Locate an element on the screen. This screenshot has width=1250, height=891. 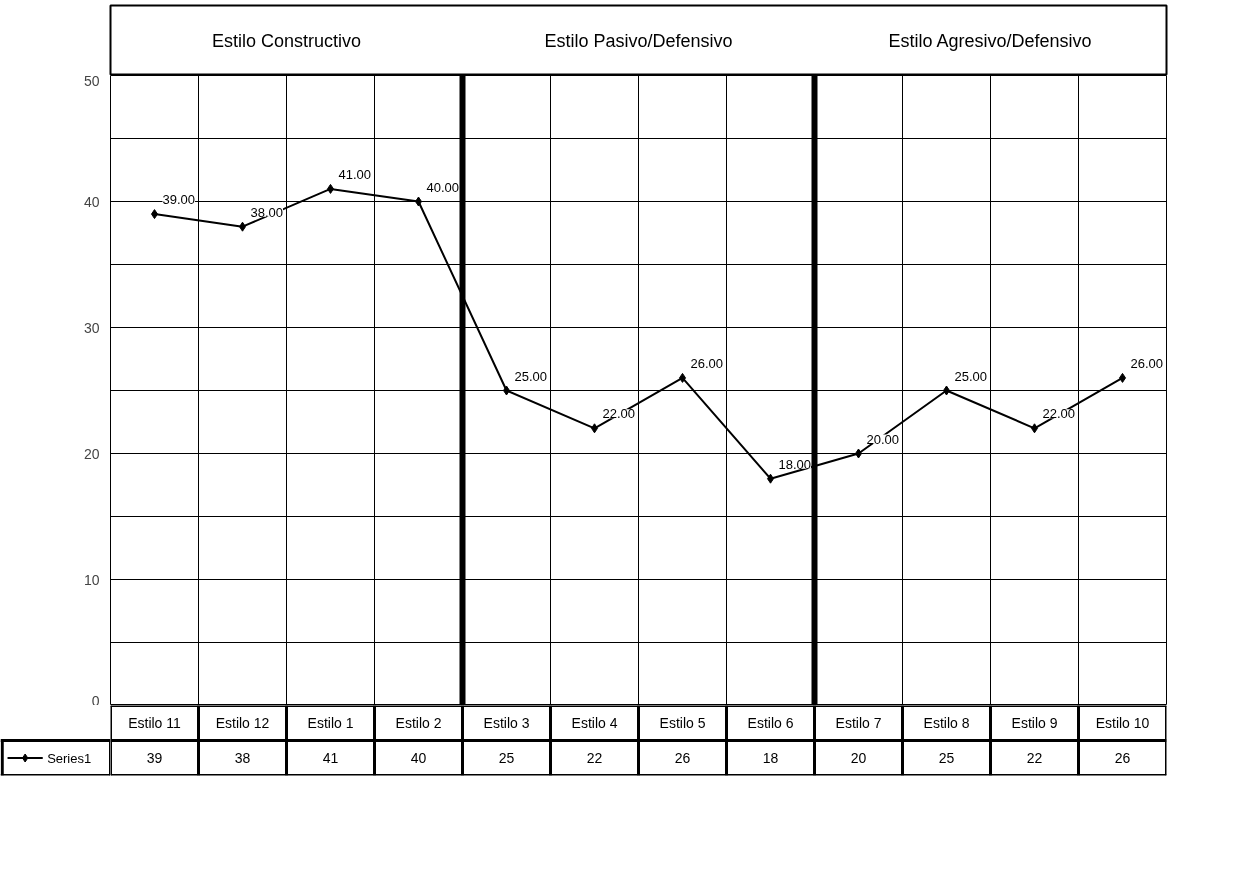
data-label: 20 is located at coordinates (858, 758).